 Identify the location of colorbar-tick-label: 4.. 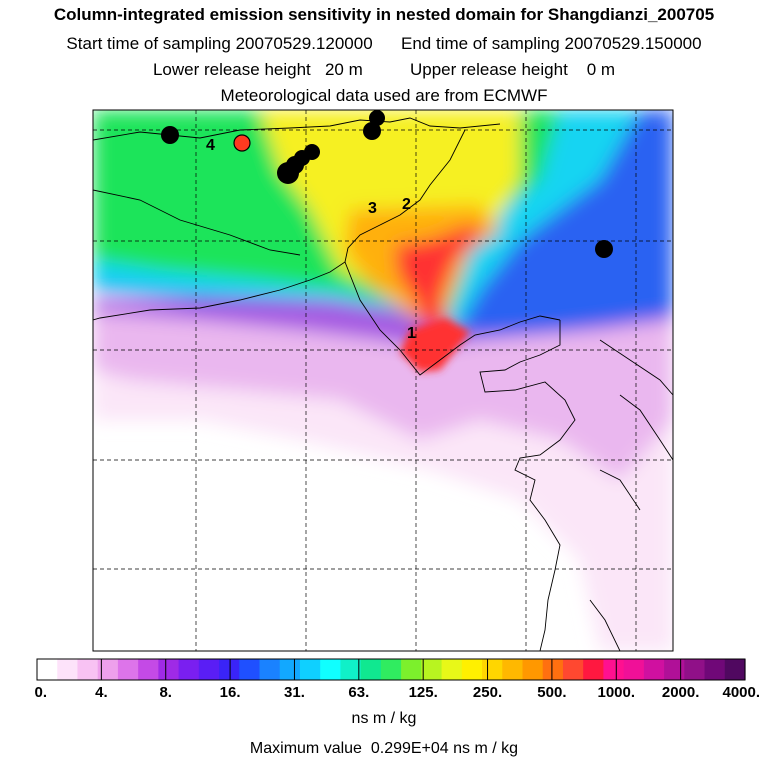
(101, 692).